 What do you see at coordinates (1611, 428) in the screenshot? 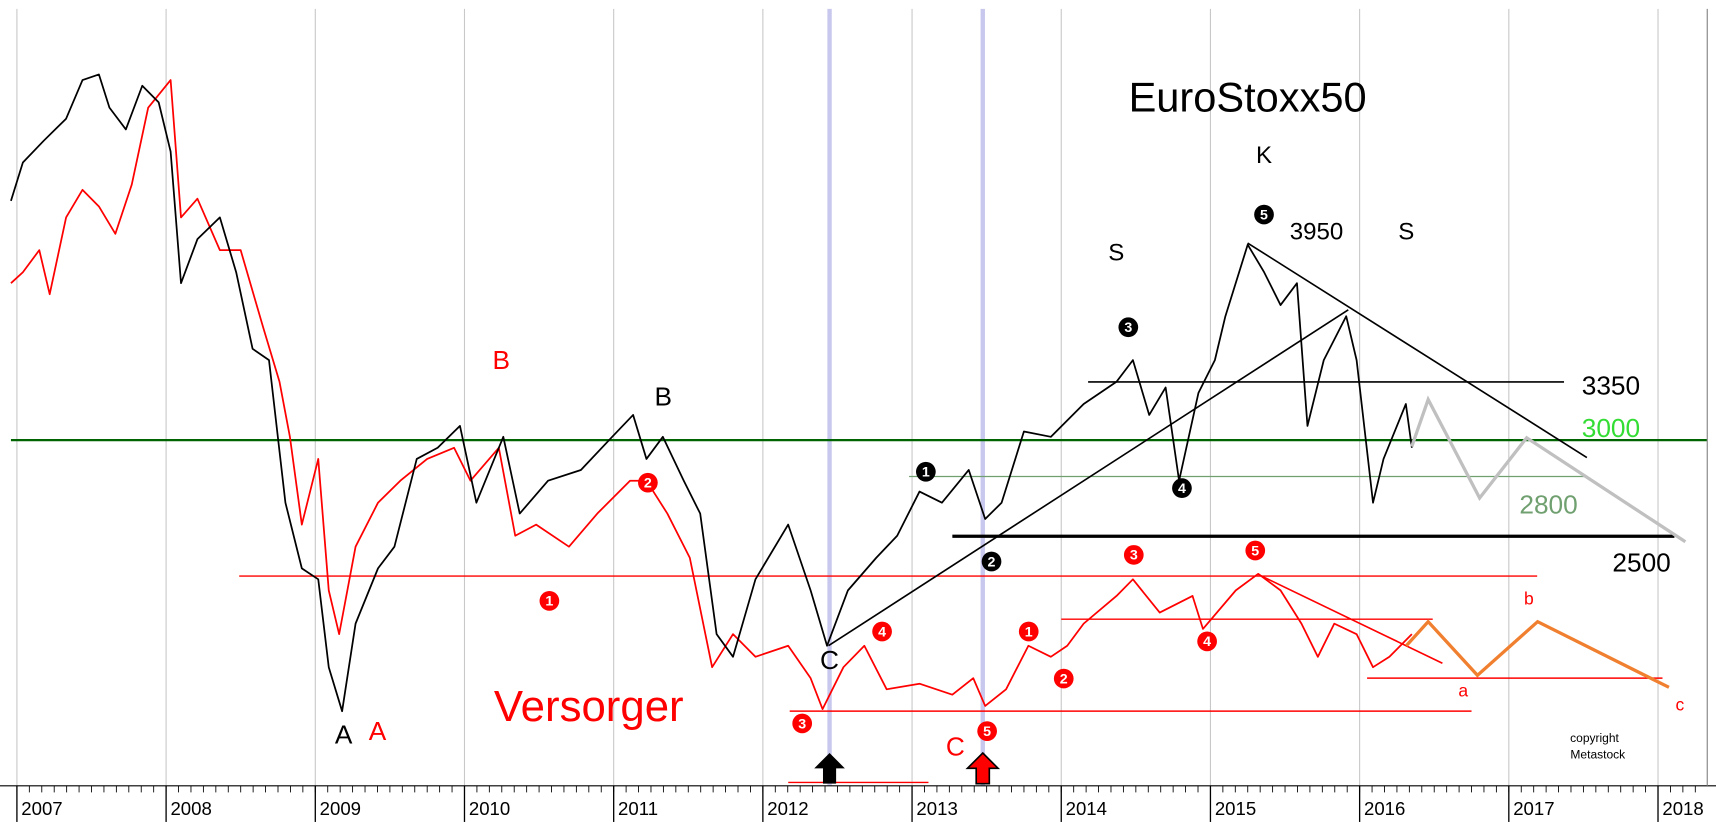
I see `level-label: 3000` at bounding box center [1611, 428].